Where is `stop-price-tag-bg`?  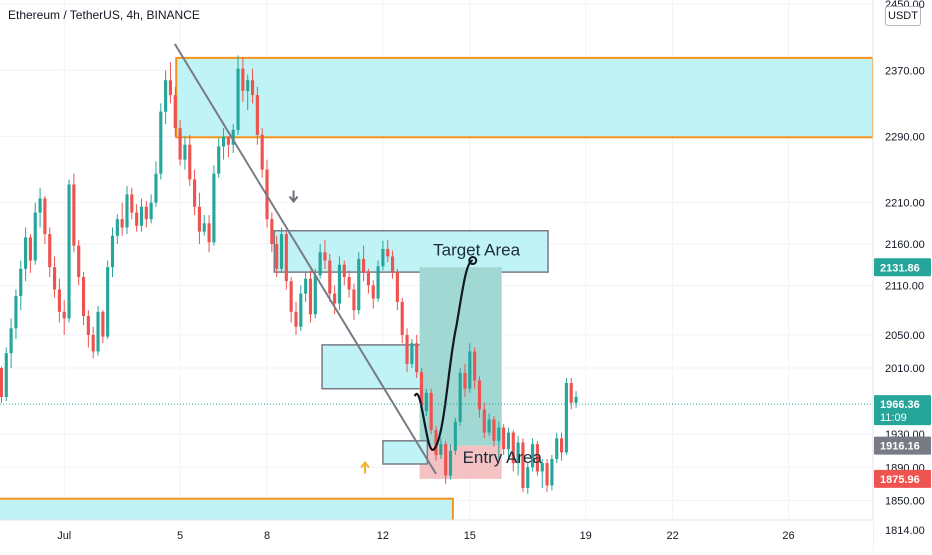
stop-price-tag-bg is located at coordinates (902, 478).